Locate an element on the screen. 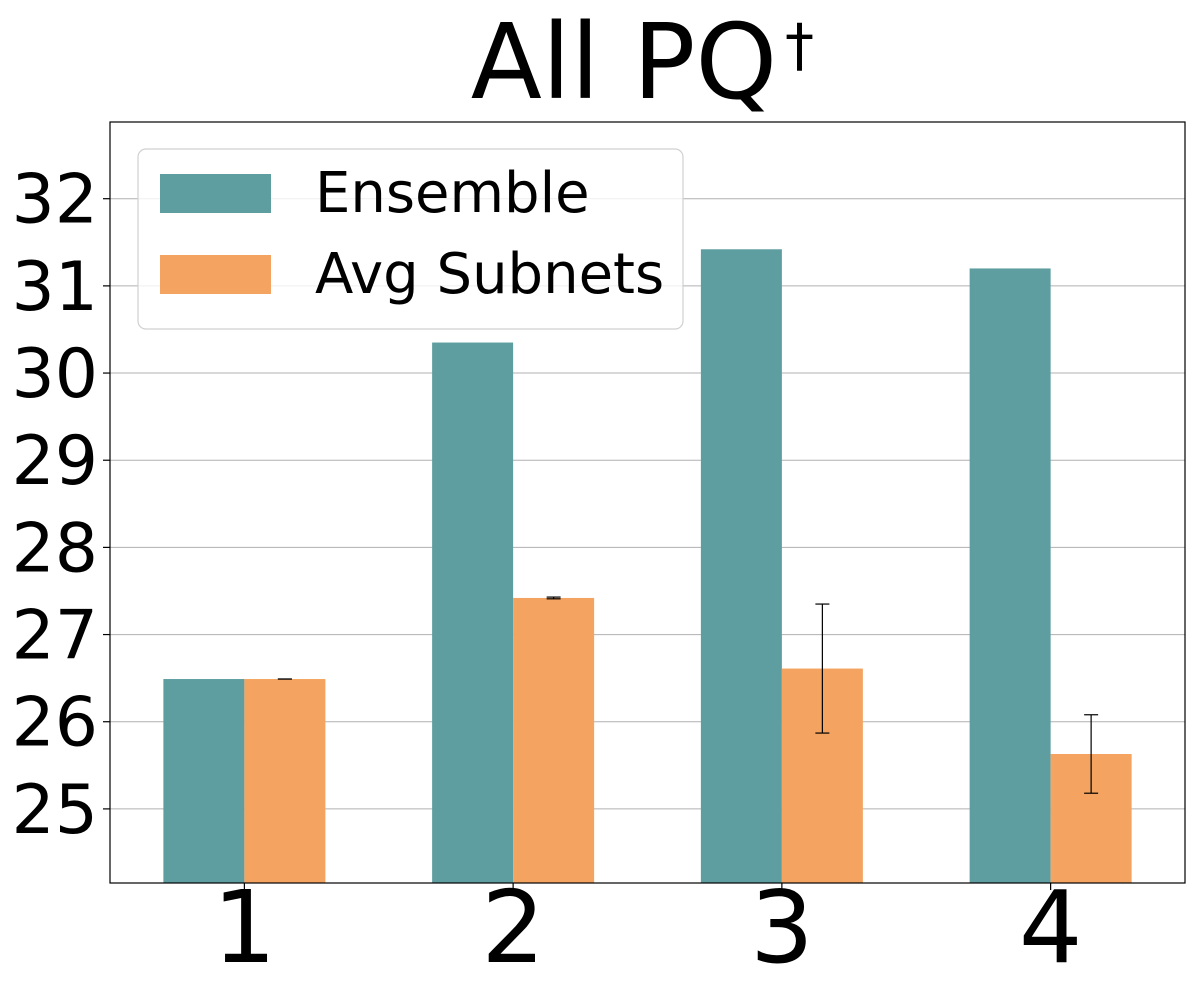 This screenshot has height=1000, width=1200. y-tick-label: 28 is located at coordinates (54, 548).